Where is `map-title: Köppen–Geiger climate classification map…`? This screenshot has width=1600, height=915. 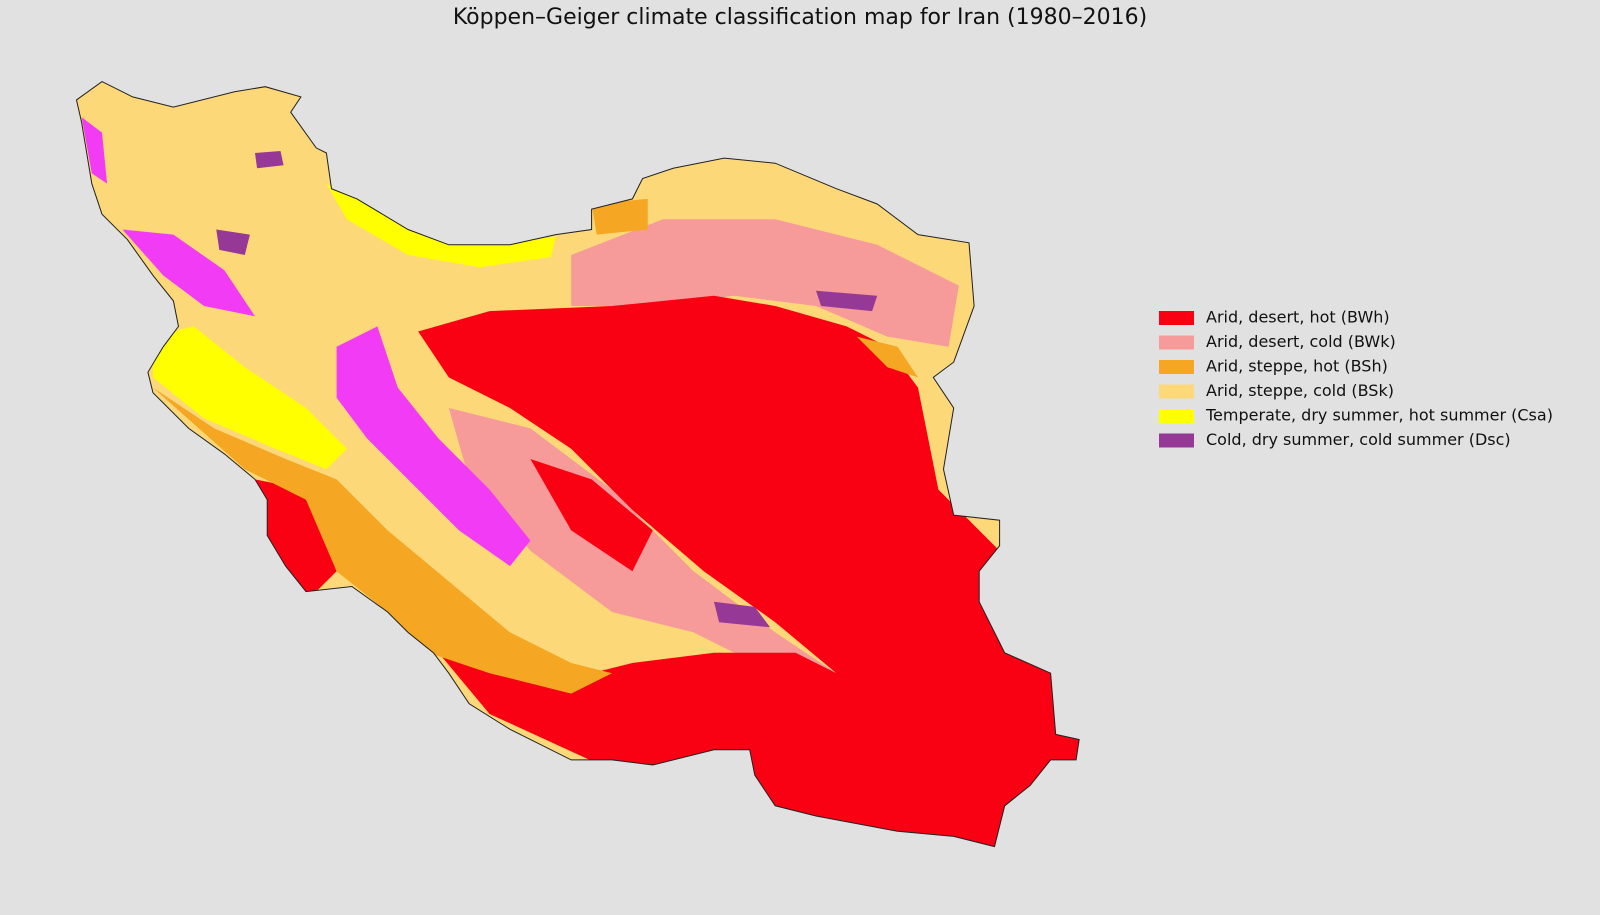
map-title: Köppen–Geiger climate classification map… is located at coordinates (800, 17).